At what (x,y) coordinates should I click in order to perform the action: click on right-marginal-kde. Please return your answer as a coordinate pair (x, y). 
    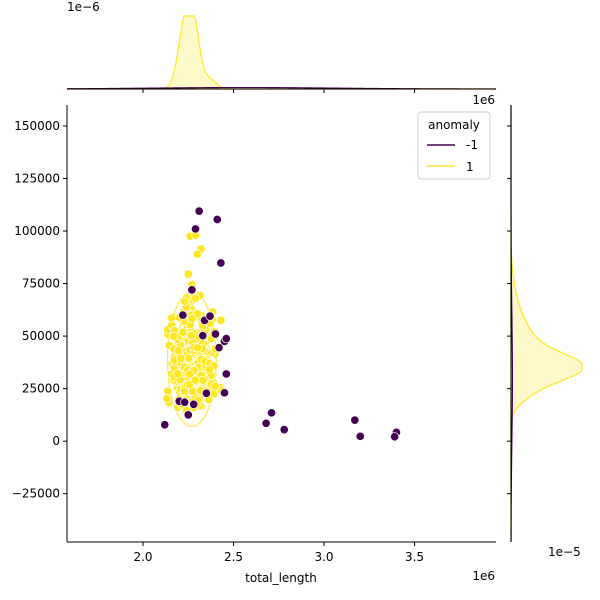
    Looking at the image, I should click on (546, 323).